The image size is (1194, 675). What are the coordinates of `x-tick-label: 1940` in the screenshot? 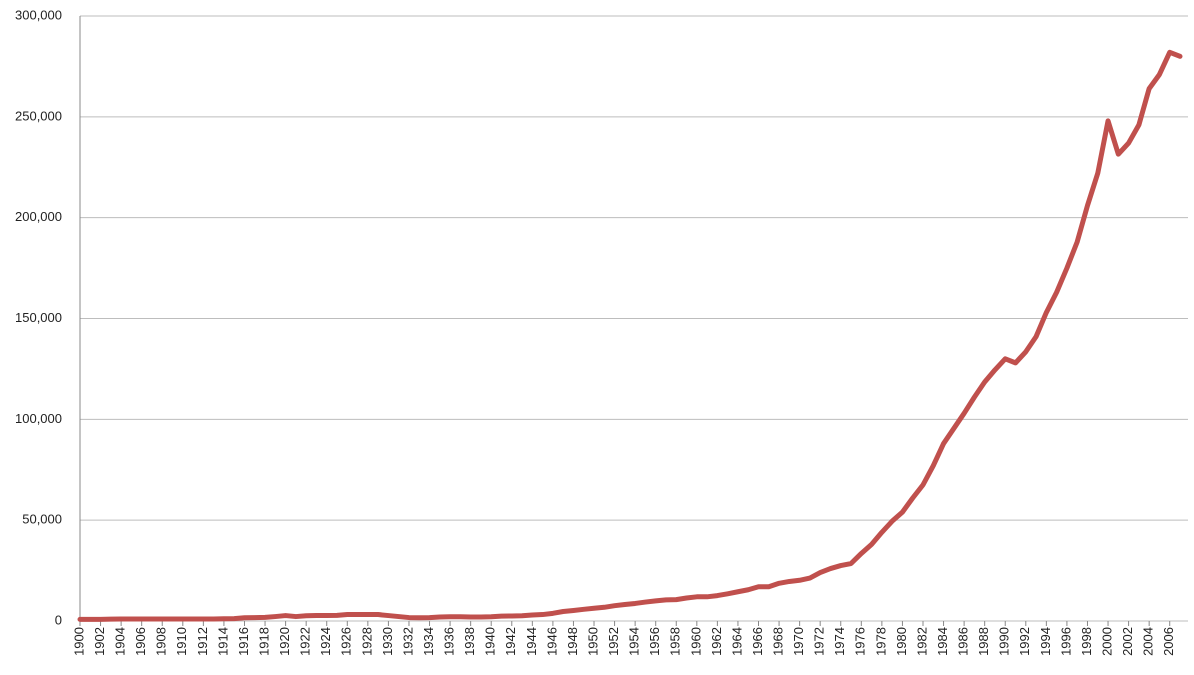 It's located at (490, 641).